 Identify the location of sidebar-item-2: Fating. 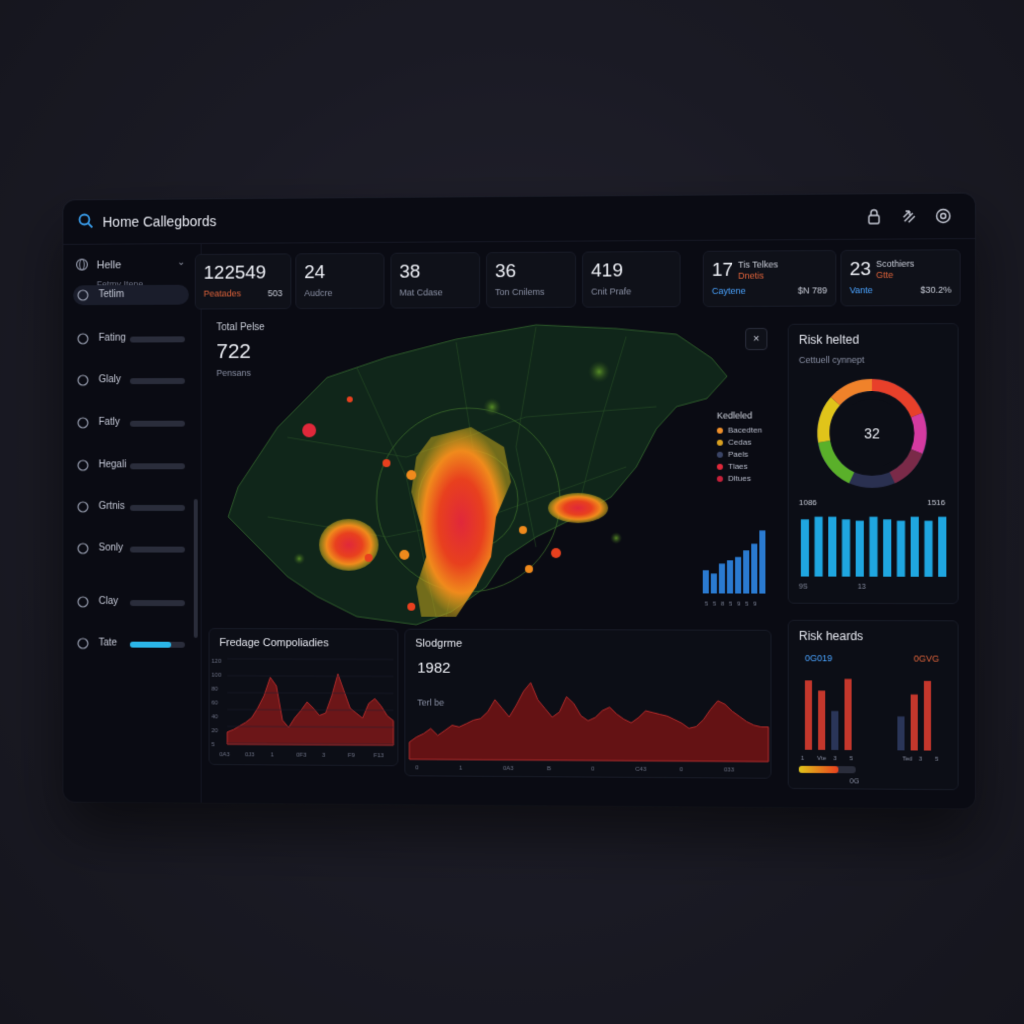
(131, 338).